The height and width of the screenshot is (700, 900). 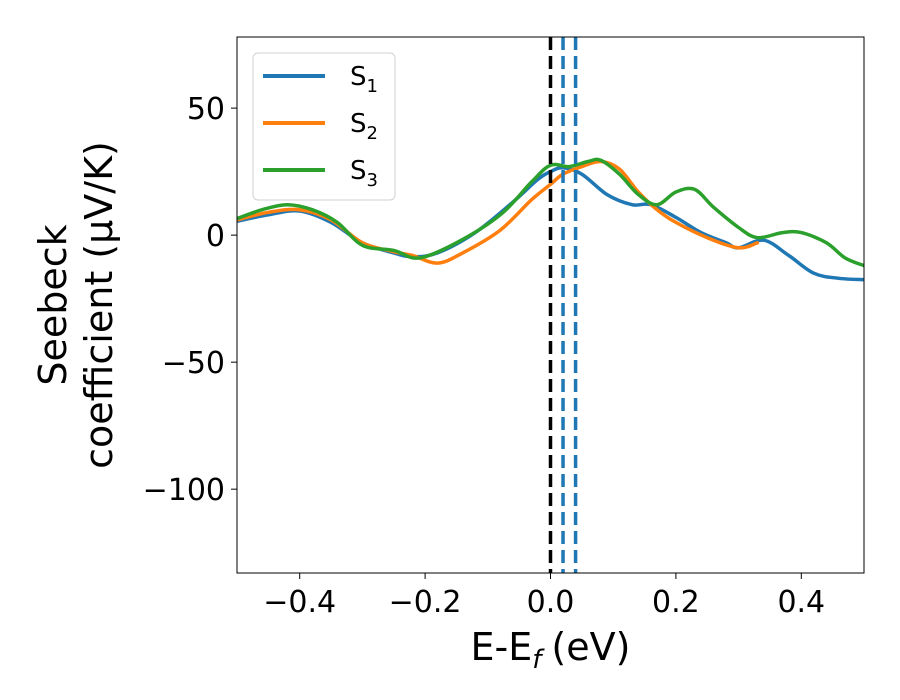 I want to click on x-tick-label: −0.4, so click(x=299, y=602).